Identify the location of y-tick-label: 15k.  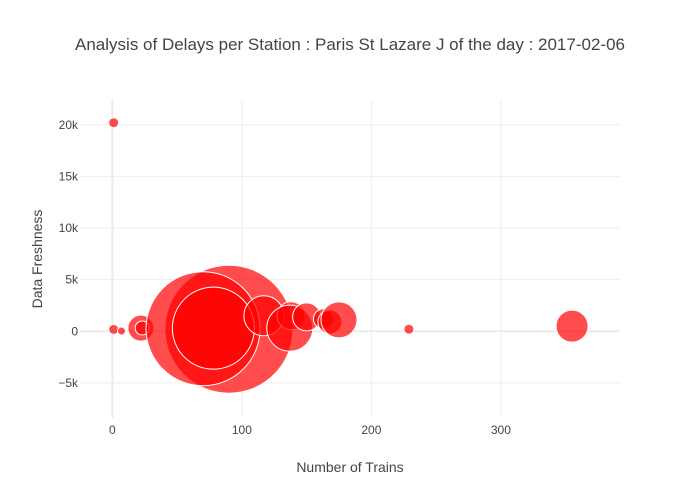
(69, 176).